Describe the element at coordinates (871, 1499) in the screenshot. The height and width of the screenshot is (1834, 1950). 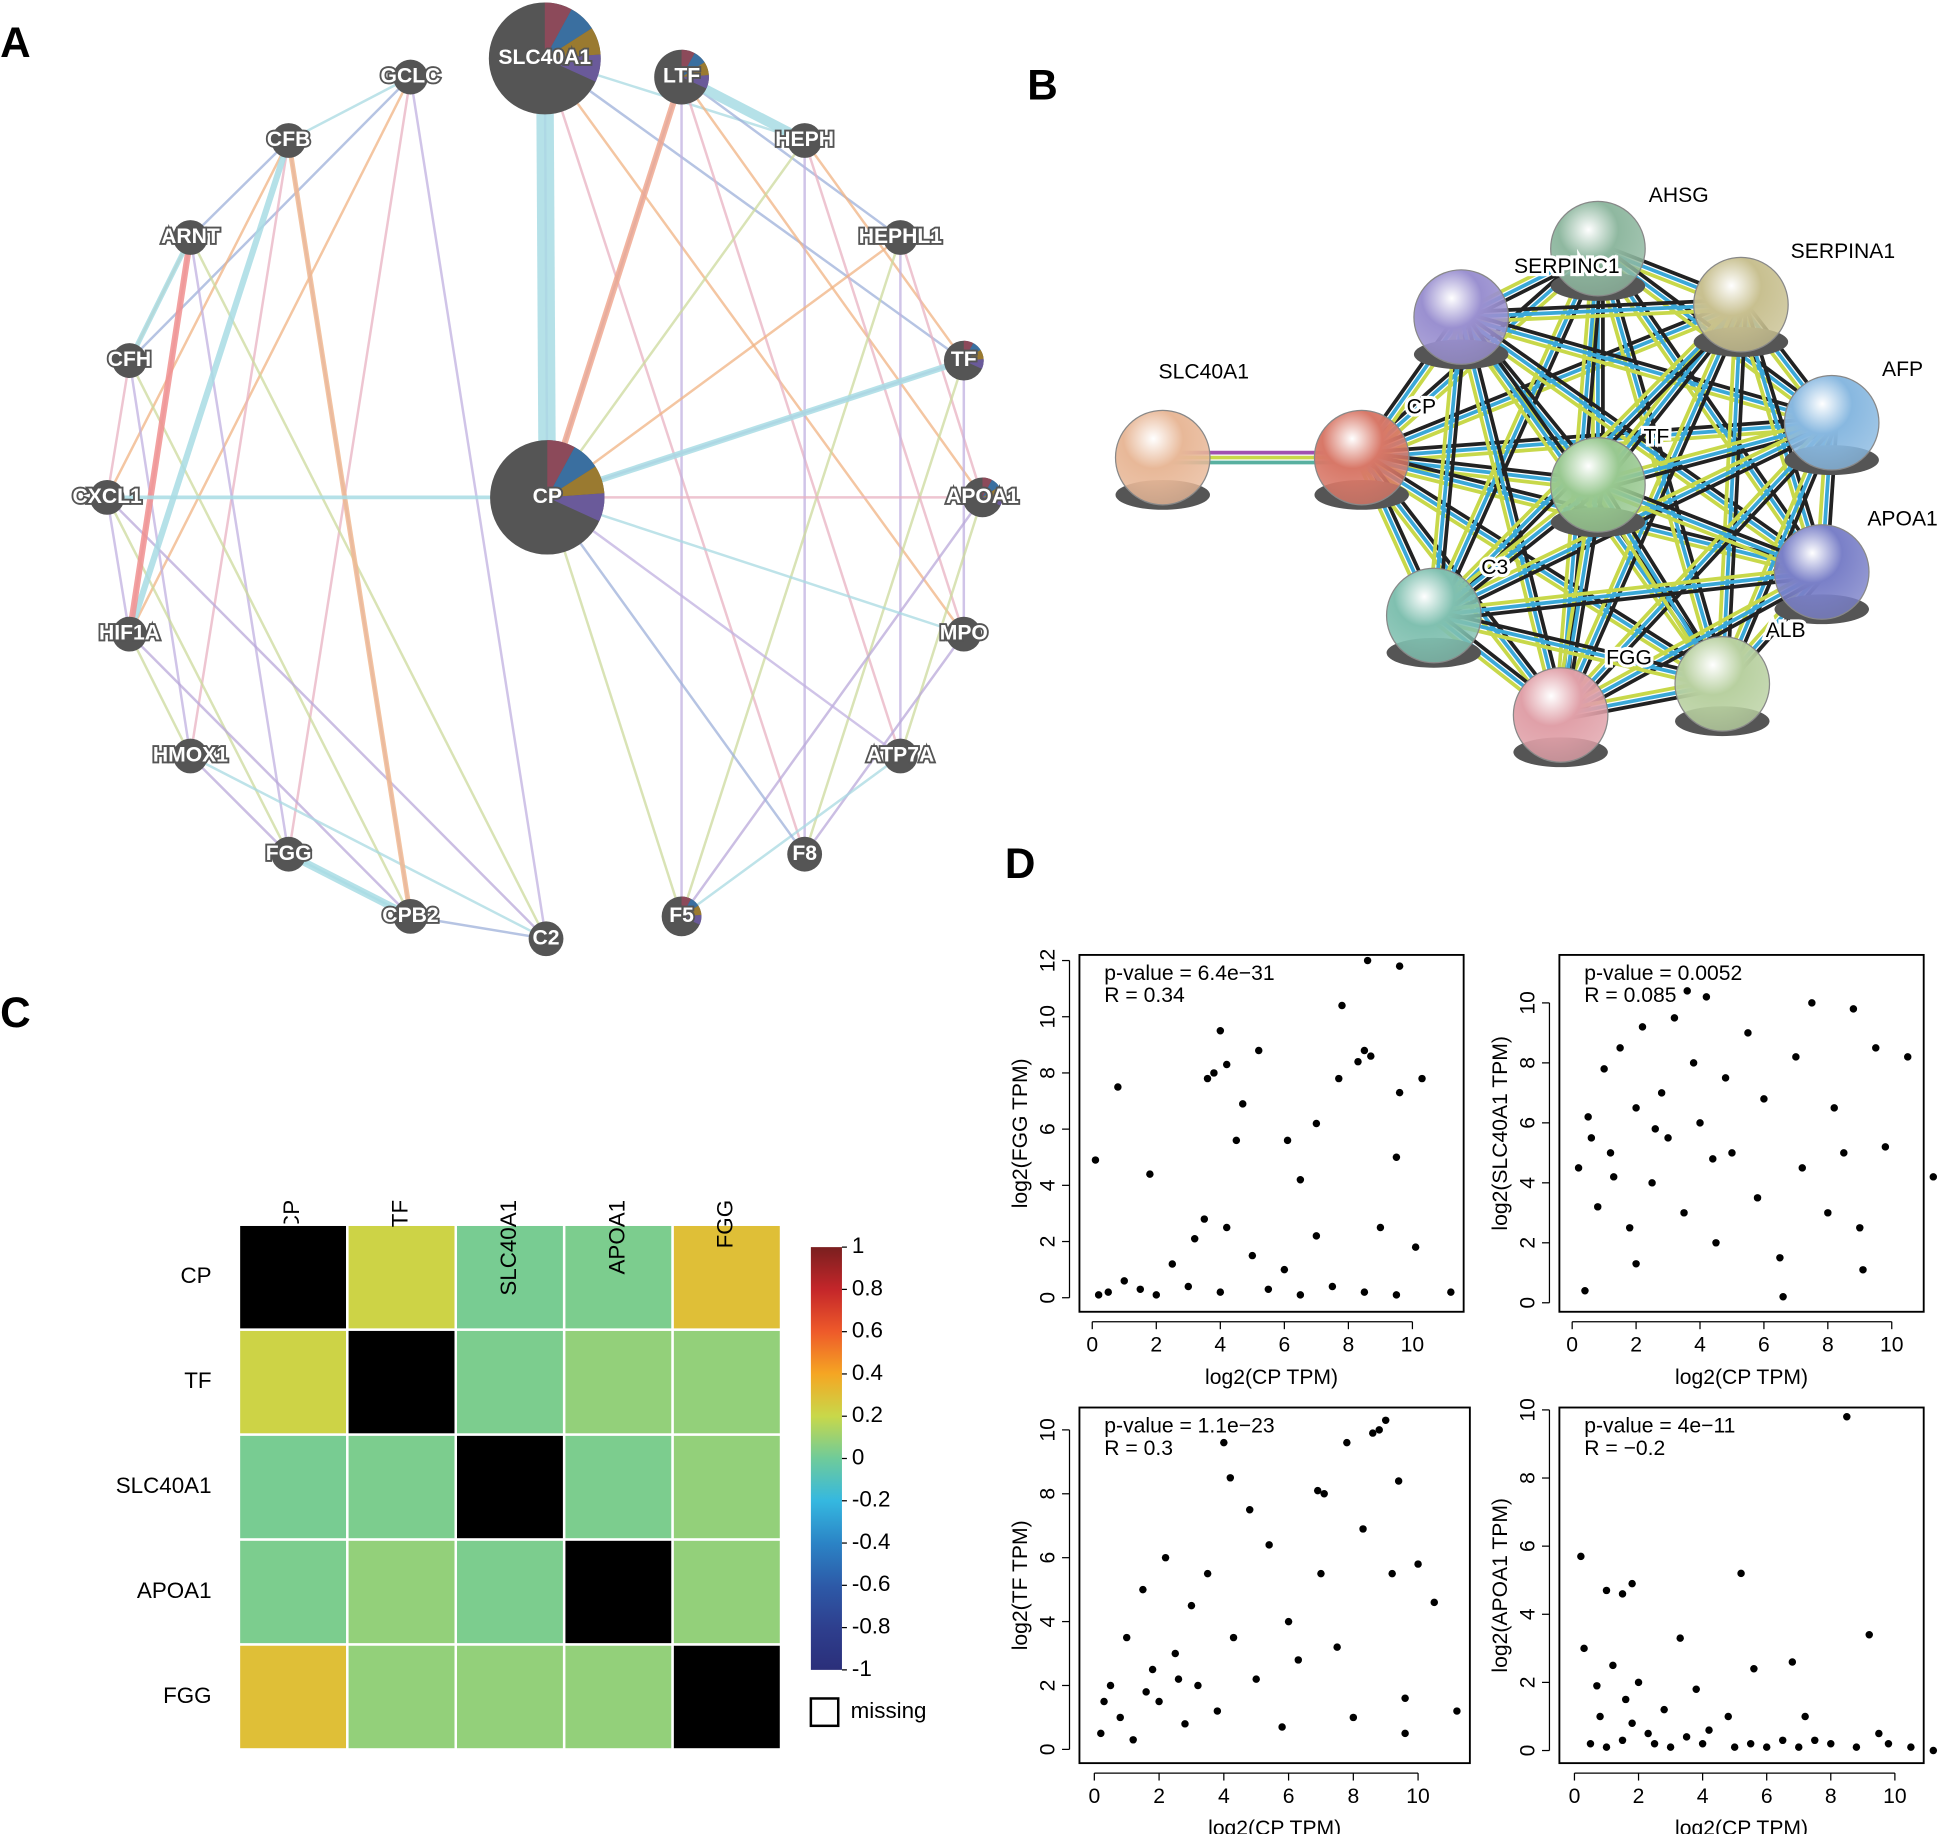
I see `colorbar-tick-label: -0.2` at that location.